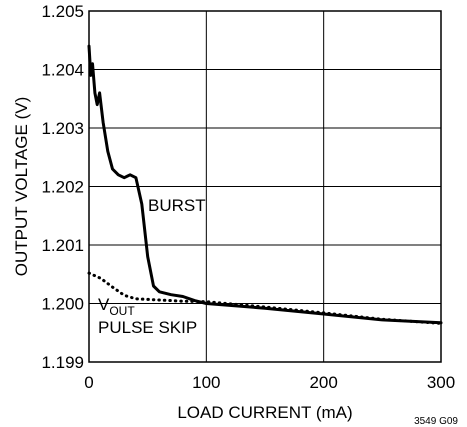 This screenshot has width=467, height=427. What do you see at coordinates (147, 327) in the screenshot?
I see `annotation-pulse-skip: PULSE SKIP` at bounding box center [147, 327].